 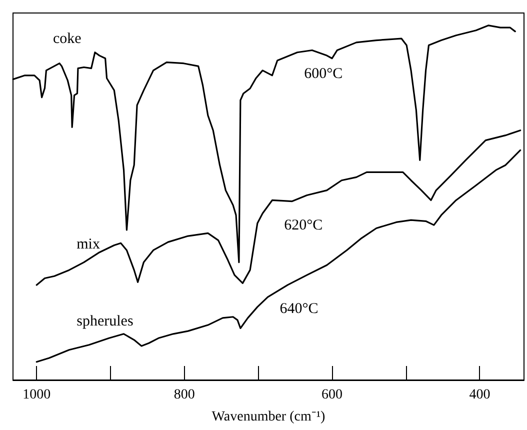 What do you see at coordinates (299, 308) in the screenshot?
I see `annotation: 640°C` at bounding box center [299, 308].